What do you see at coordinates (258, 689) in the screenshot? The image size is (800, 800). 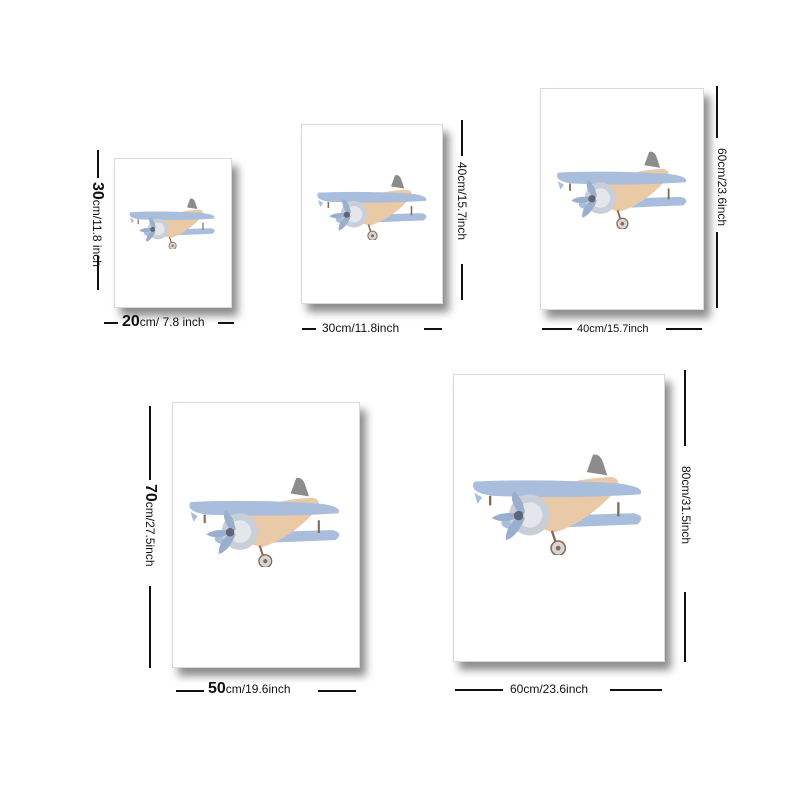 I see `width-unit: cm/19.6inch` at bounding box center [258, 689].